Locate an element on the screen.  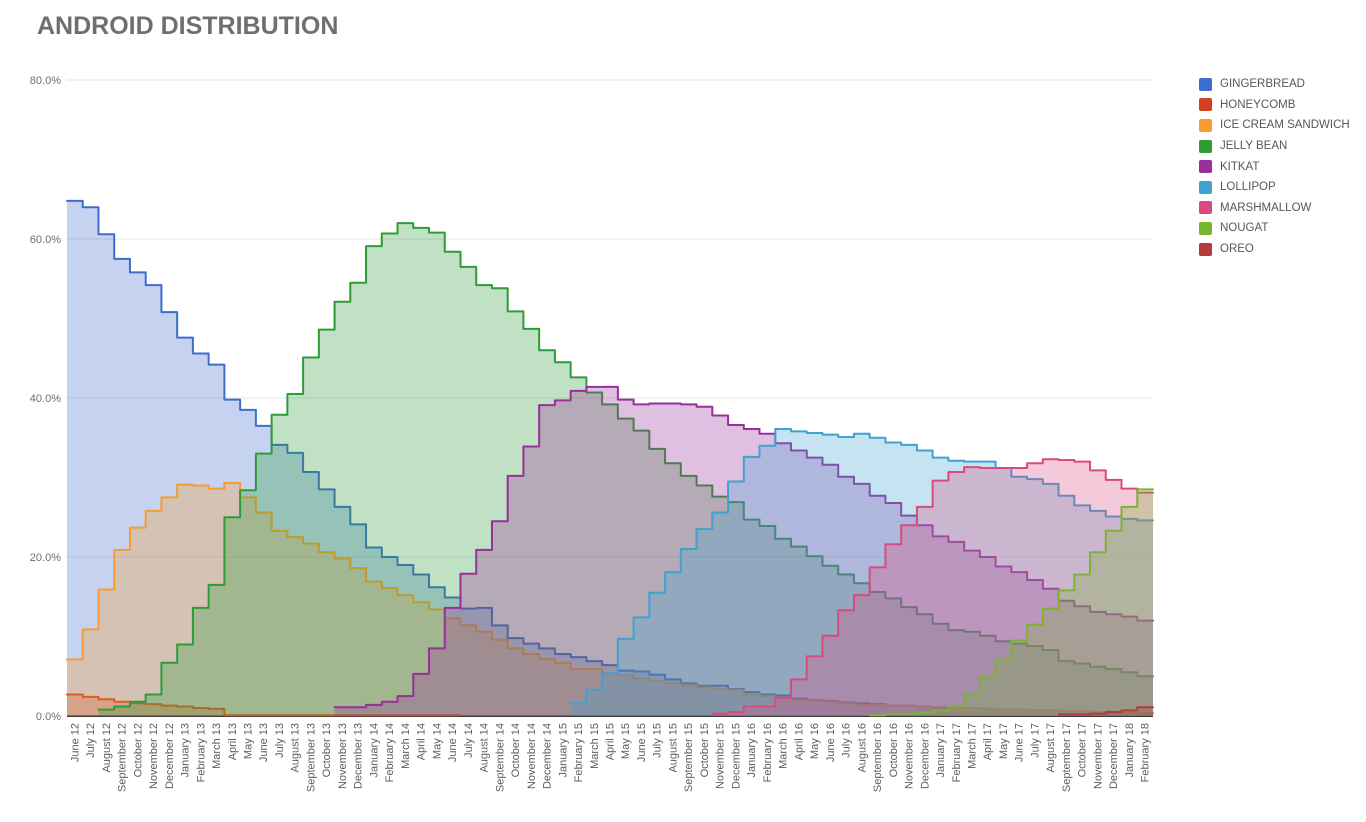
x-axis-month-label: April 14 is located at coordinates (422, 741).